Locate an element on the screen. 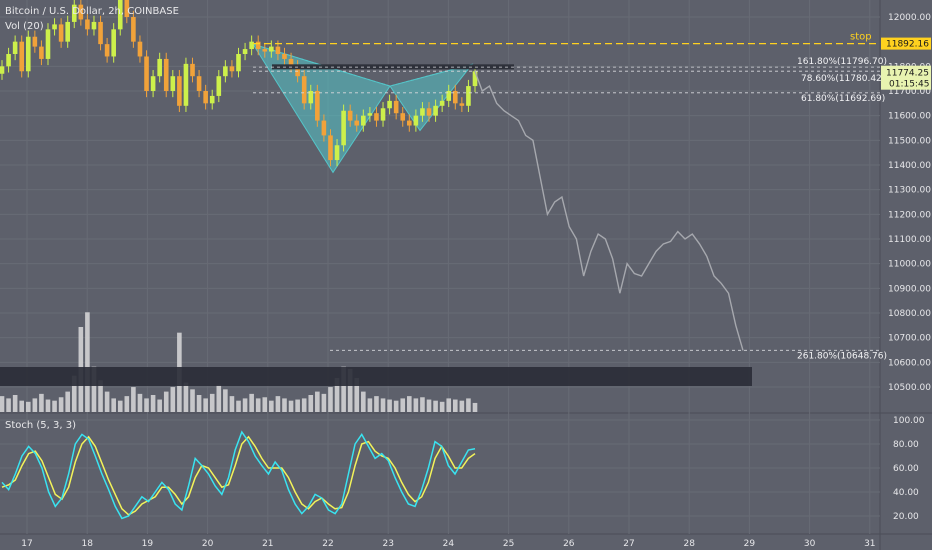  time-tick-label: 19 is located at coordinates (148, 544).